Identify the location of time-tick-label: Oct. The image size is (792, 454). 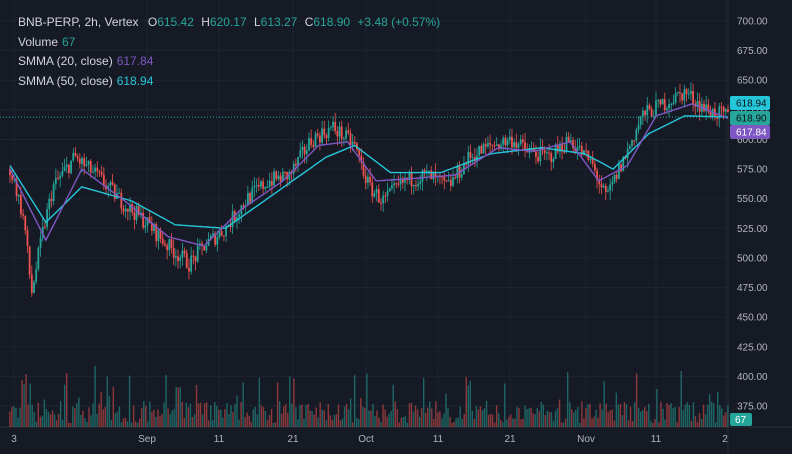
(366, 439).